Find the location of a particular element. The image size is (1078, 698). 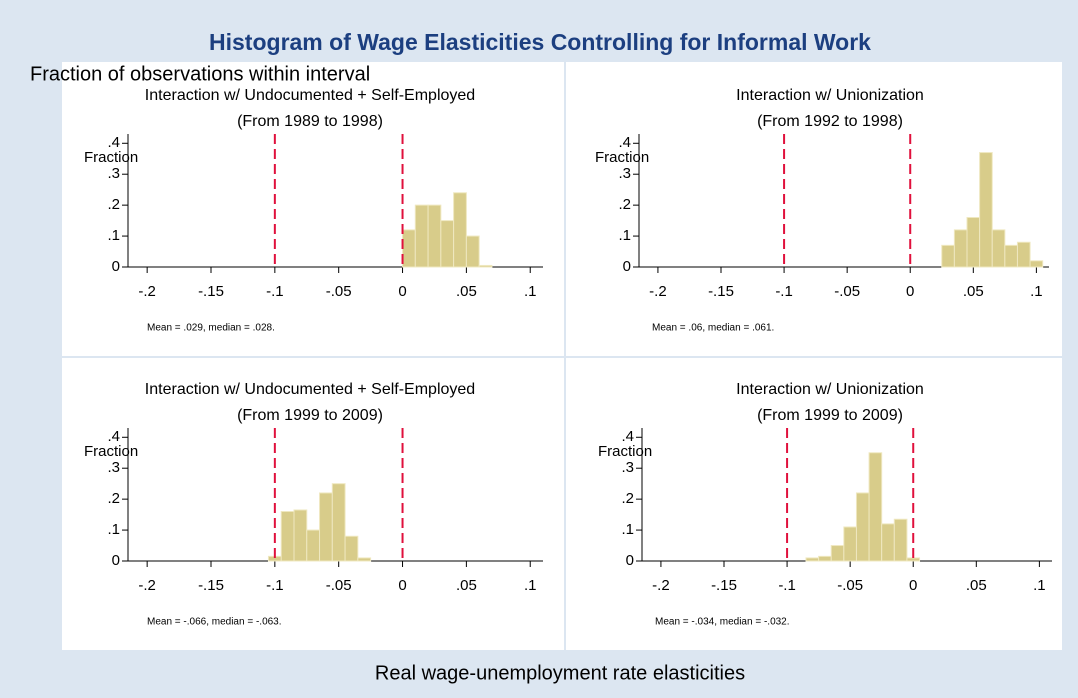

panel-subtitle: (From 1992 to 1998) is located at coordinates (830, 121).